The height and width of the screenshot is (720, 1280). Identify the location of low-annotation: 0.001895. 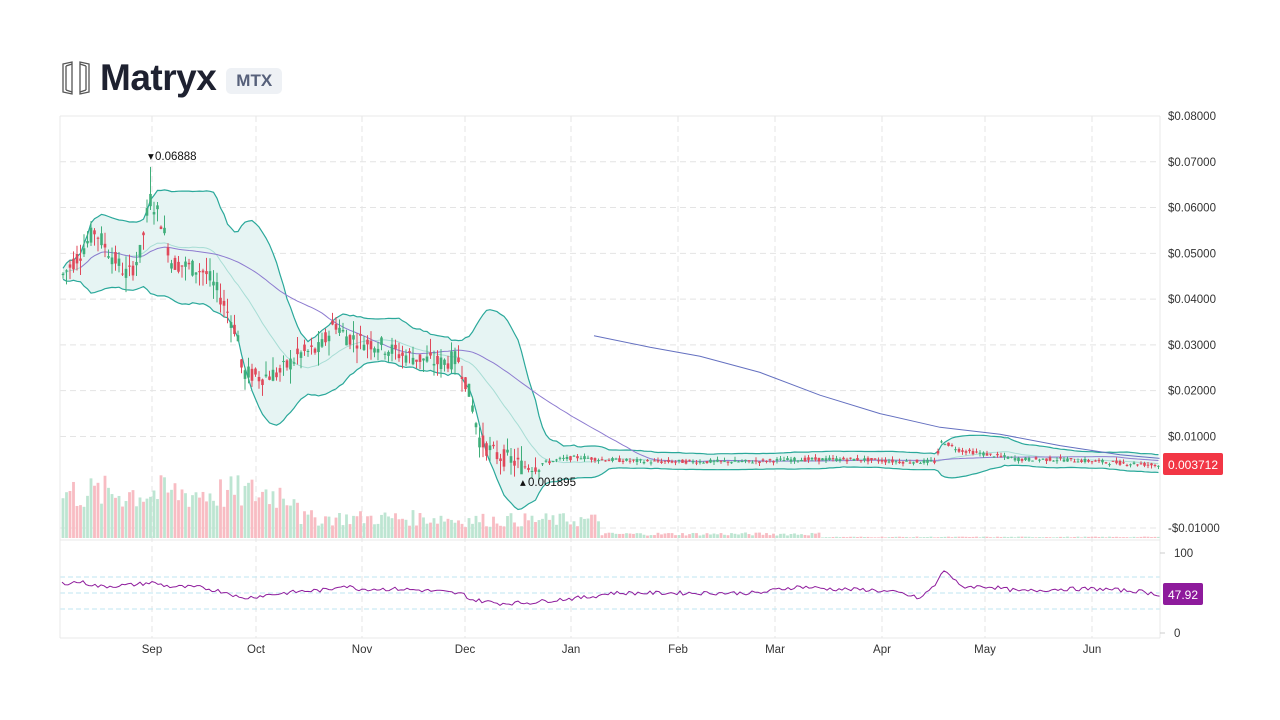
(552, 483).